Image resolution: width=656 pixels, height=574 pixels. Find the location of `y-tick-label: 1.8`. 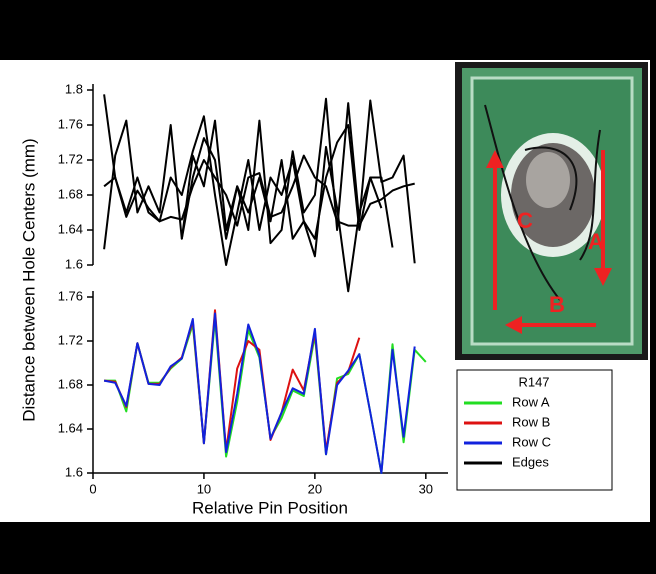

y-tick-label: 1.8 is located at coordinates (74, 88).